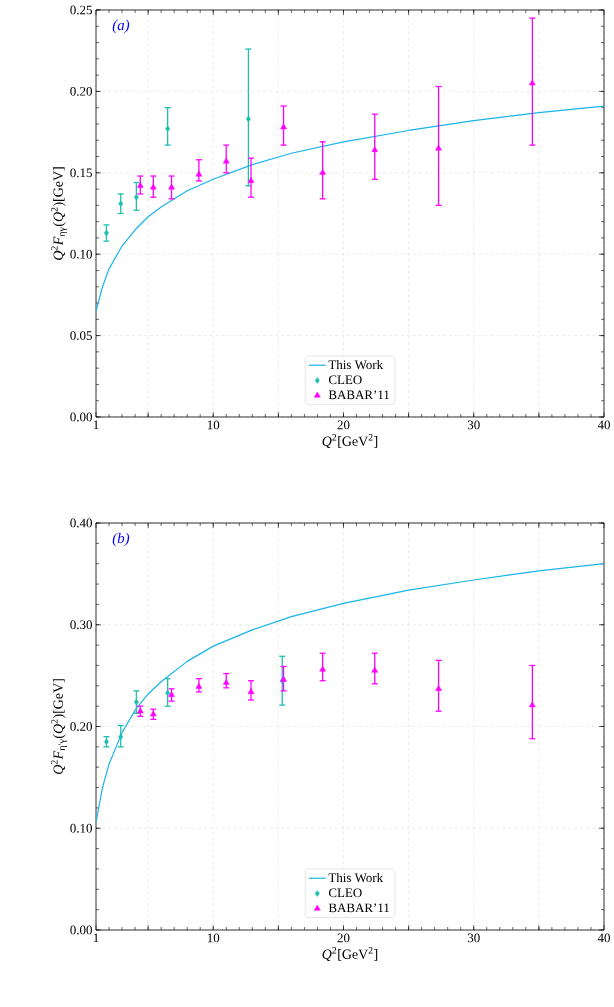 The image size is (614, 1007). Describe the element at coordinates (121, 539) in the screenshot. I see `annotation: (b)` at that location.